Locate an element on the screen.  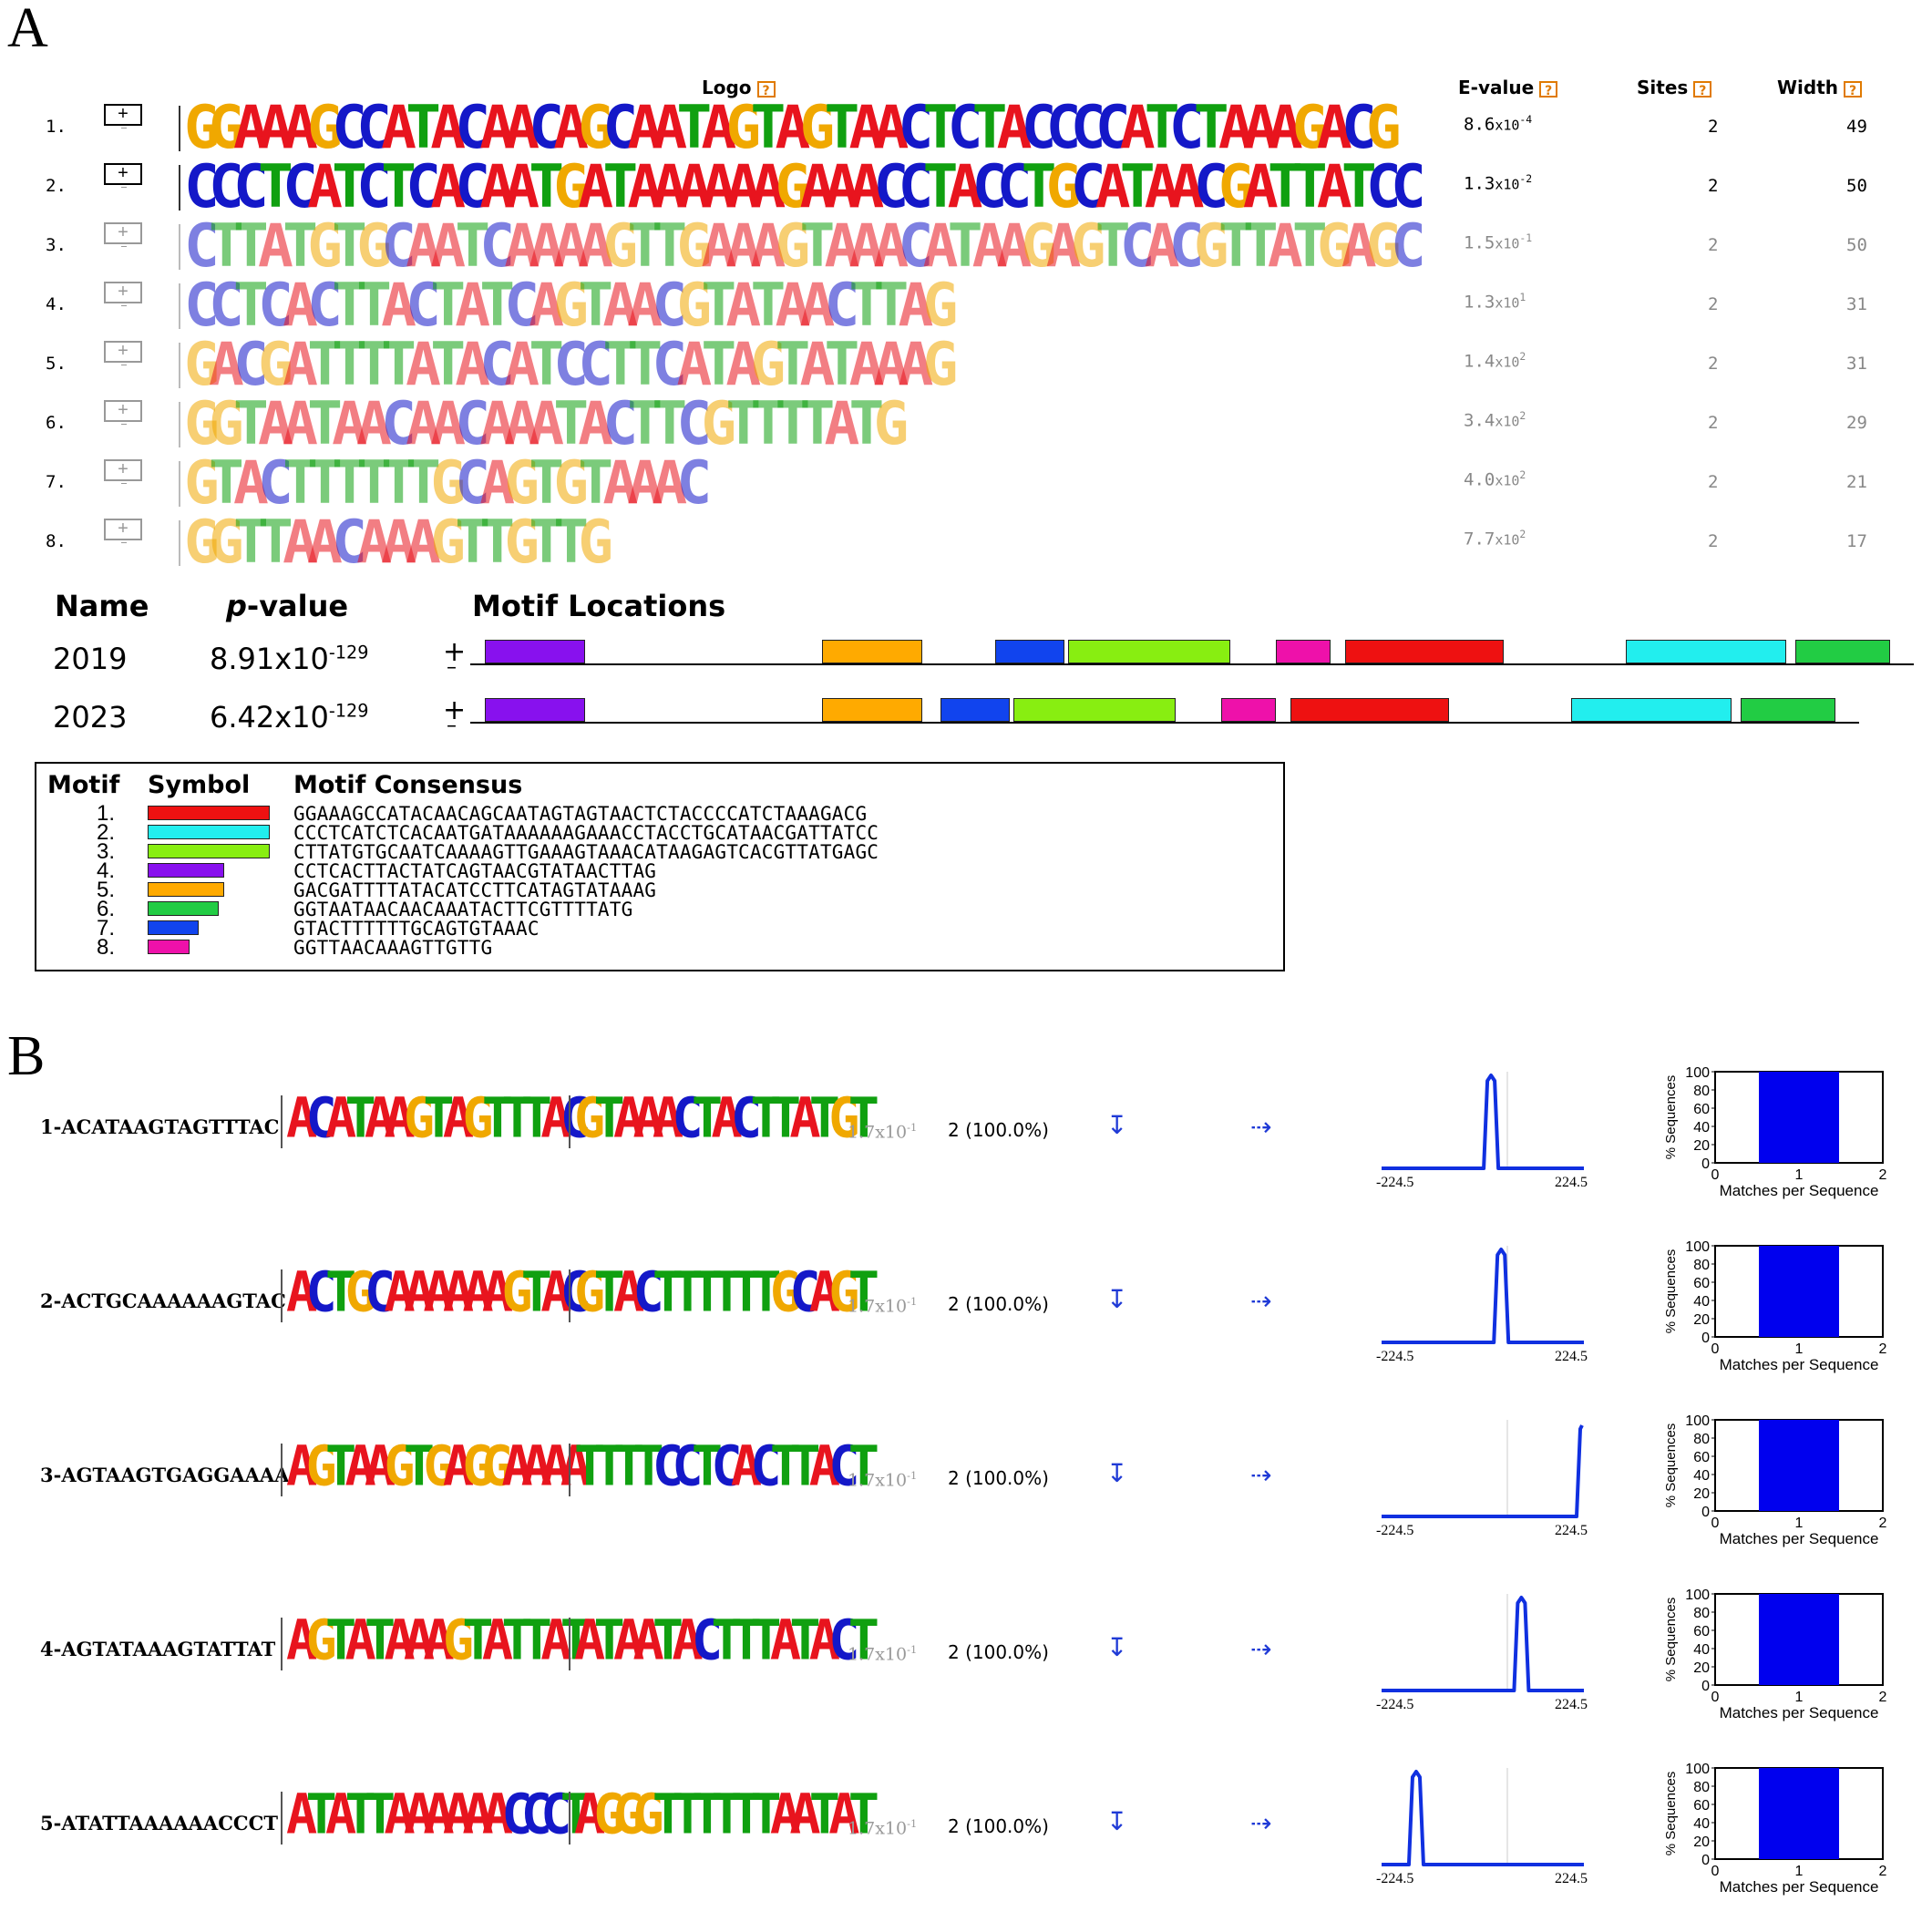
legend-motif-number: 8. is located at coordinates (106, 947).